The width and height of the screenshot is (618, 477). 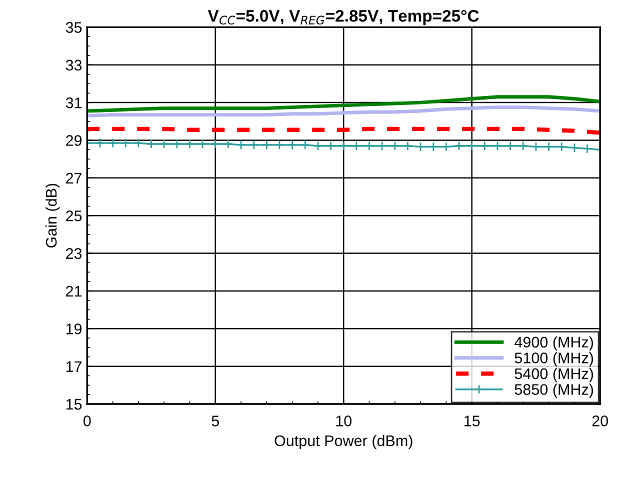 I want to click on y-tick-label: 27, so click(x=74, y=178).